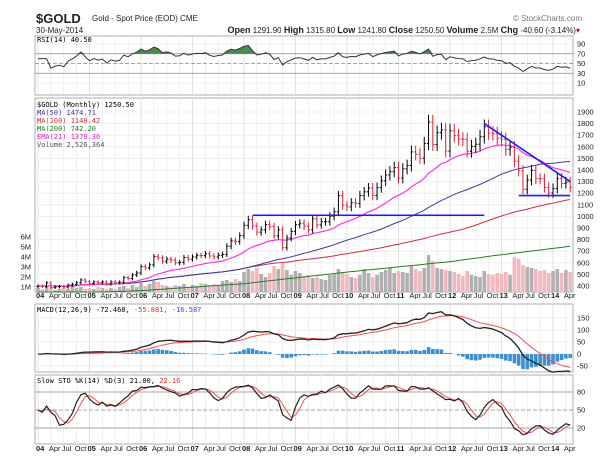 Image resolution: width=600 pixels, height=463 pixels. What do you see at coordinates (304, 410) in the screenshot?
I see `sto-k-line` at bounding box center [304, 410].